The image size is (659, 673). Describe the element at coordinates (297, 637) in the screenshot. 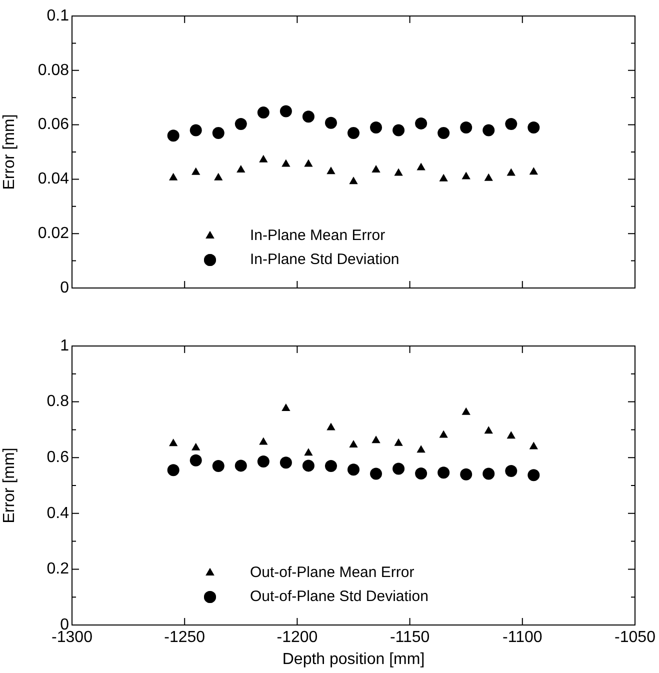

I see `x-tick-label: -1200` at that location.